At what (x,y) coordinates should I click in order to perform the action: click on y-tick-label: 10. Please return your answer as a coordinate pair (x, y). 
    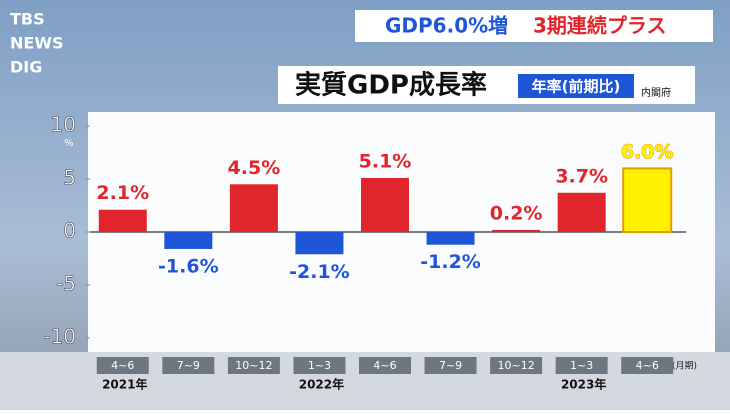
    Looking at the image, I should click on (63, 125).